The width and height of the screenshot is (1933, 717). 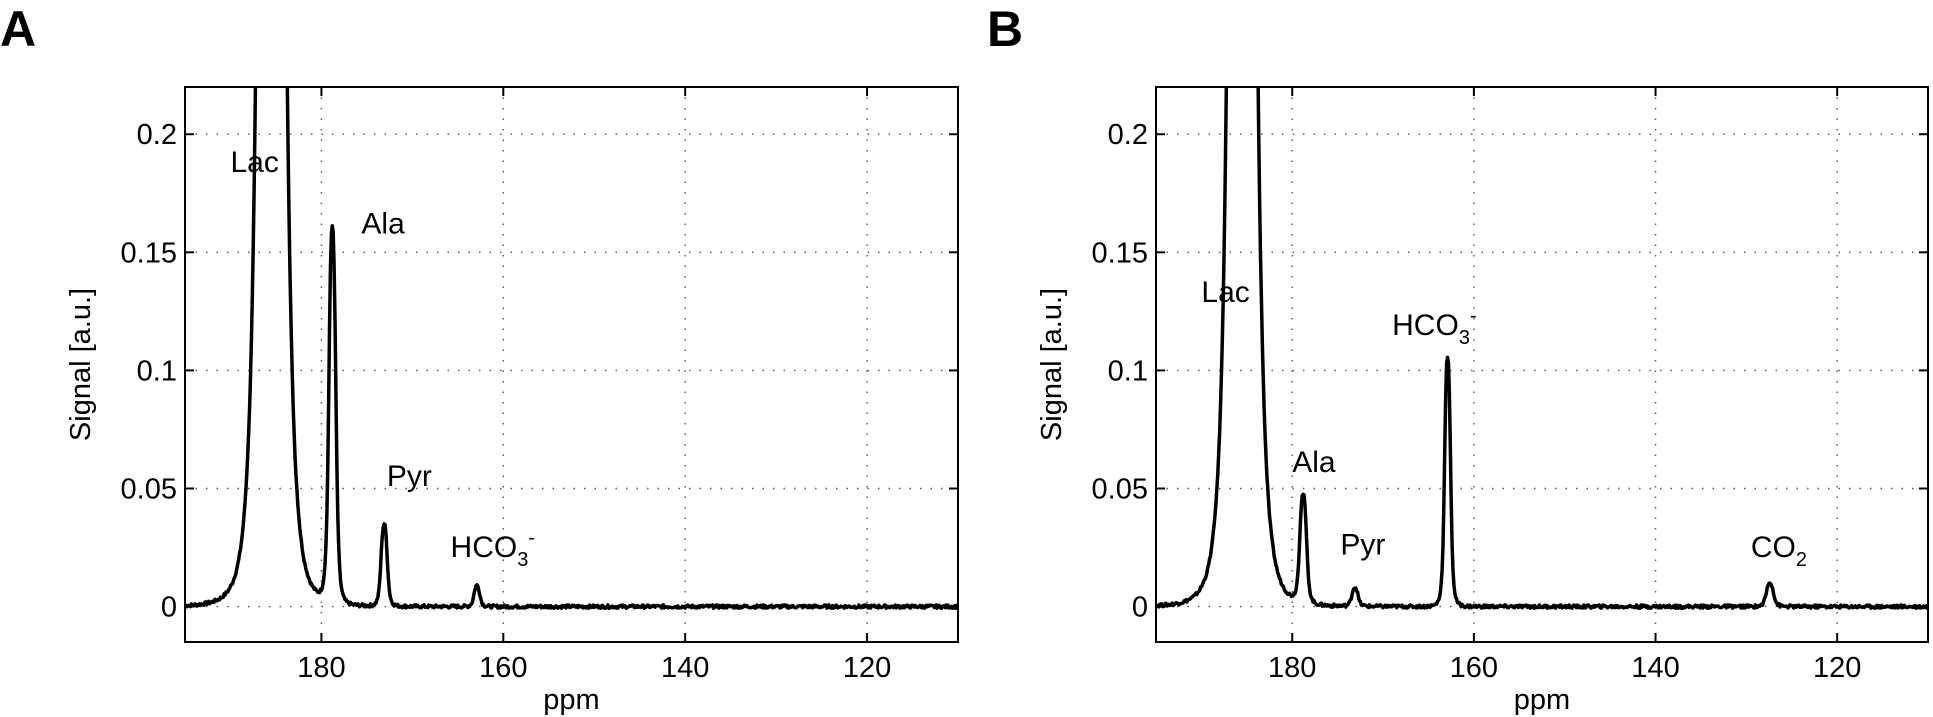 I want to click on panel-label-b: B, so click(x=1005, y=29).